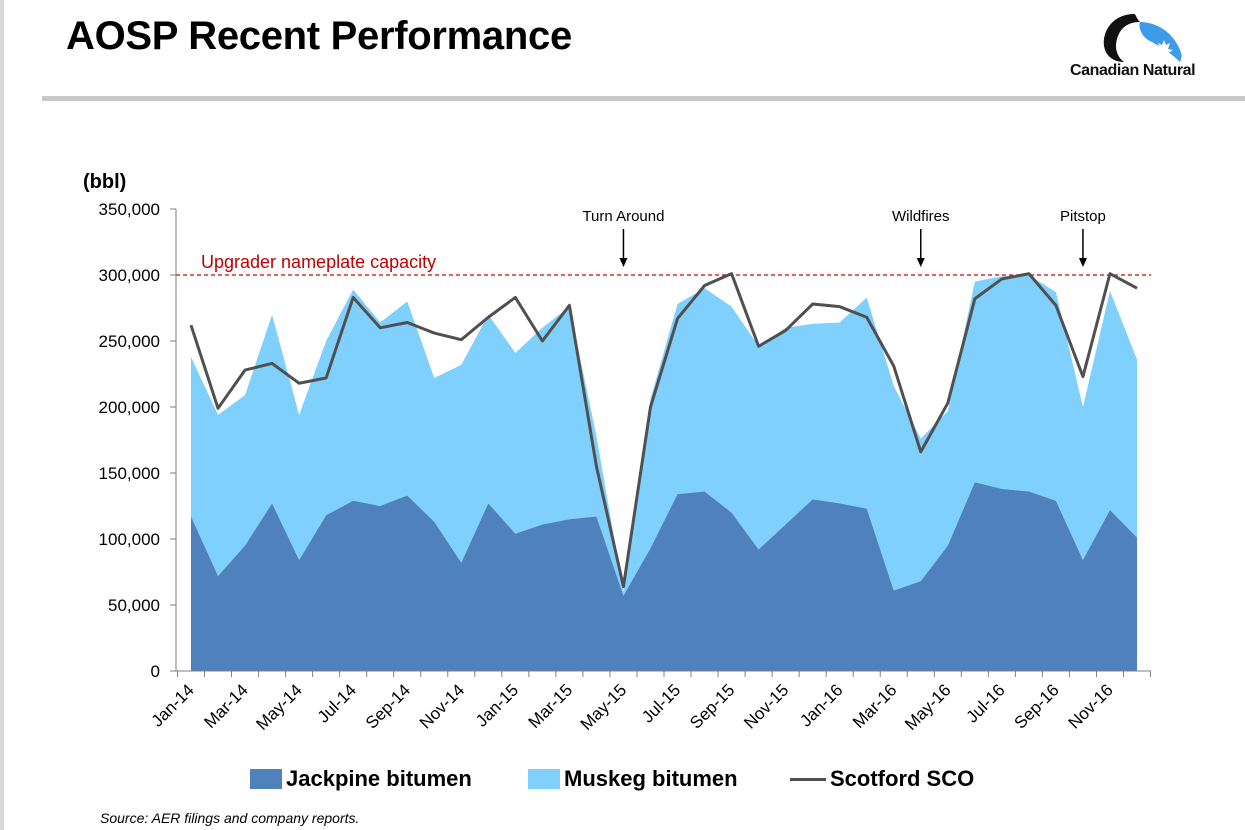 Image resolution: width=1245 pixels, height=830 pixels. What do you see at coordinates (1037, 706) in the screenshot?
I see `x-tick-label: Sep-16` at bounding box center [1037, 706].